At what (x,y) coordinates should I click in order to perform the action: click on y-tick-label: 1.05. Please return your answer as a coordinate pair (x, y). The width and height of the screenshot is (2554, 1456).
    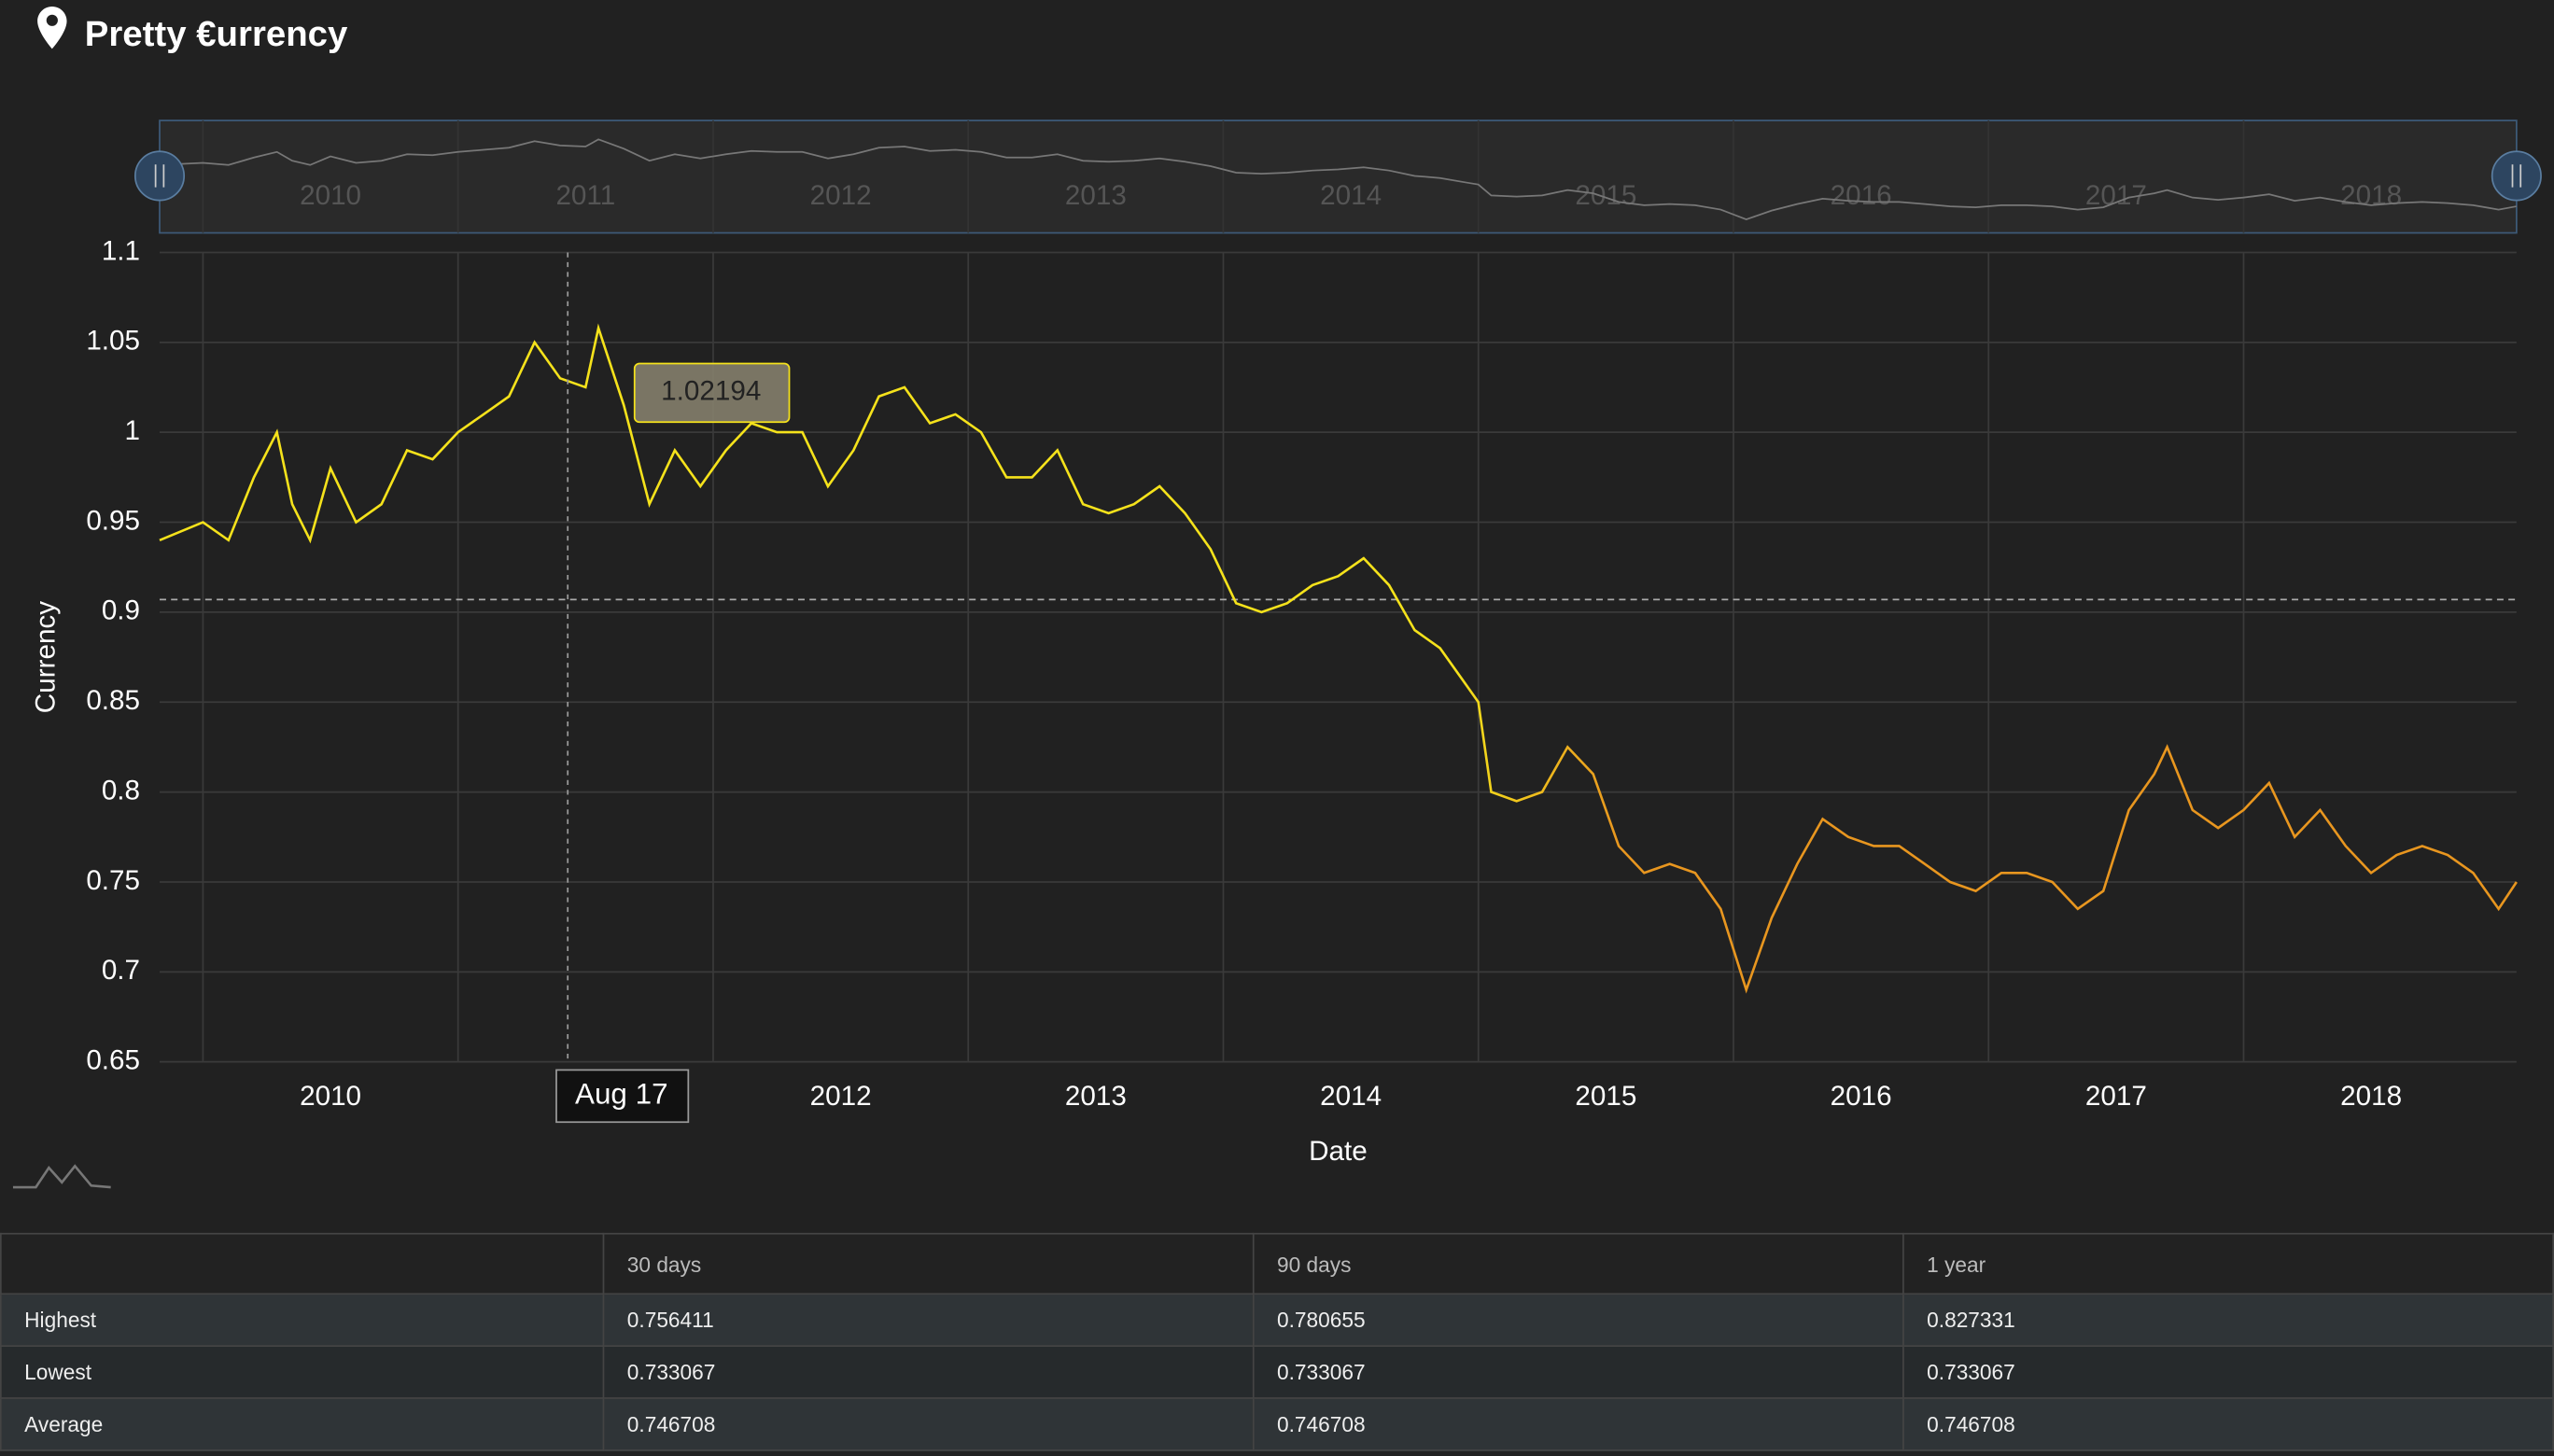
    Looking at the image, I should click on (113, 341).